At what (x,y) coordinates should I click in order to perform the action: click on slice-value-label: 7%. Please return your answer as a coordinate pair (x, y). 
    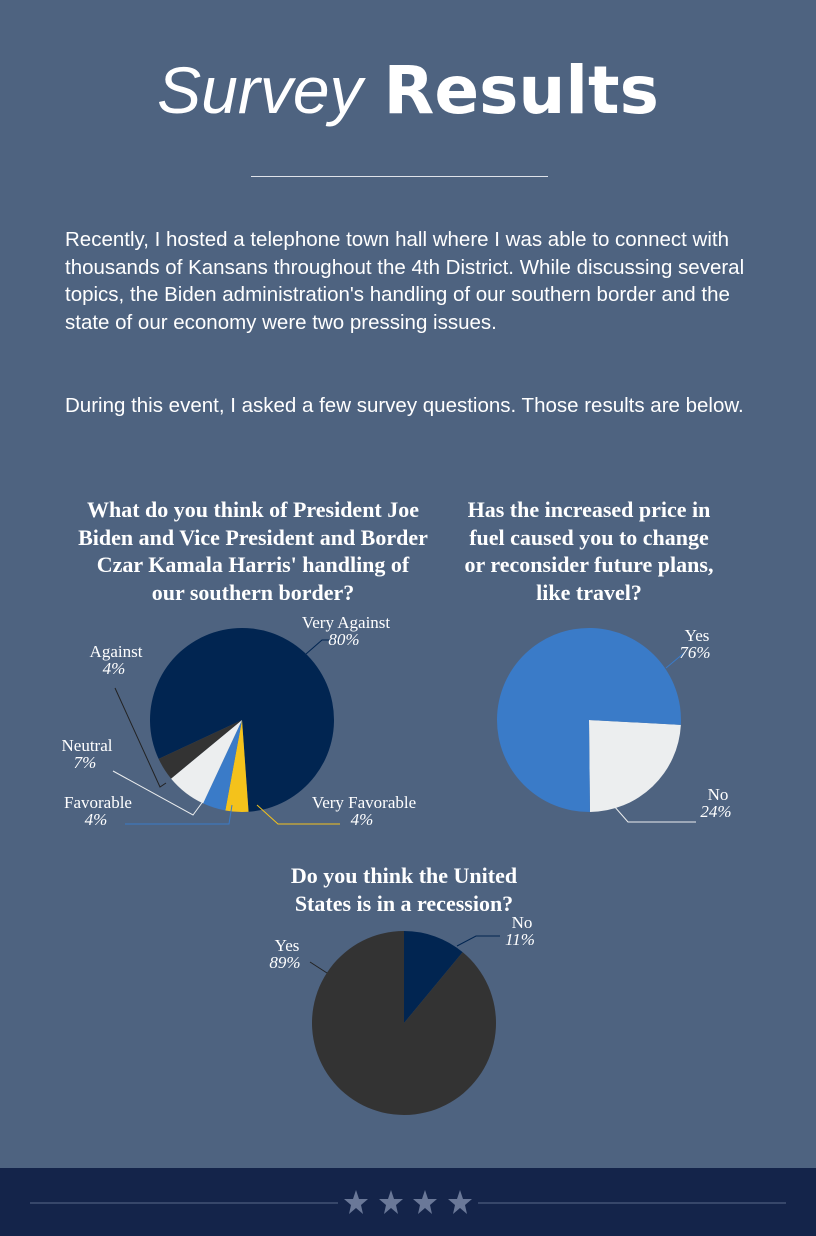
    Looking at the image, I should click on (85, 762).